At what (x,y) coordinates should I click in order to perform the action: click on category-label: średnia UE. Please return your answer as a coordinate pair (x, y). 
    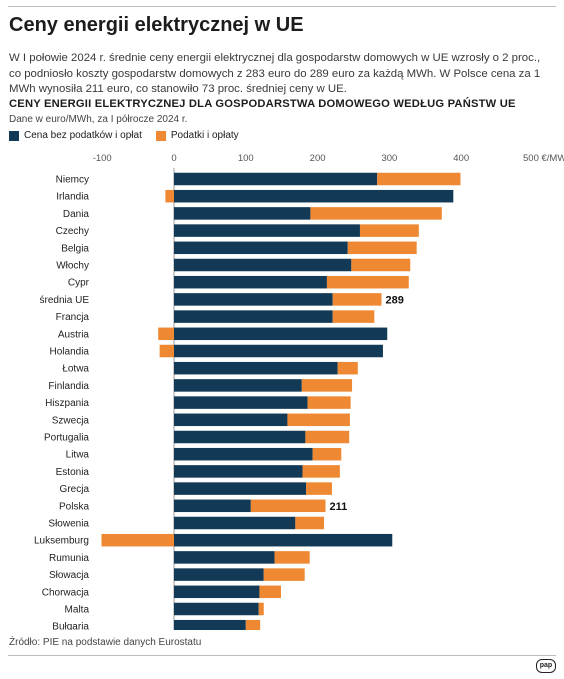
    Looking at the image, I should click on (65, 300).